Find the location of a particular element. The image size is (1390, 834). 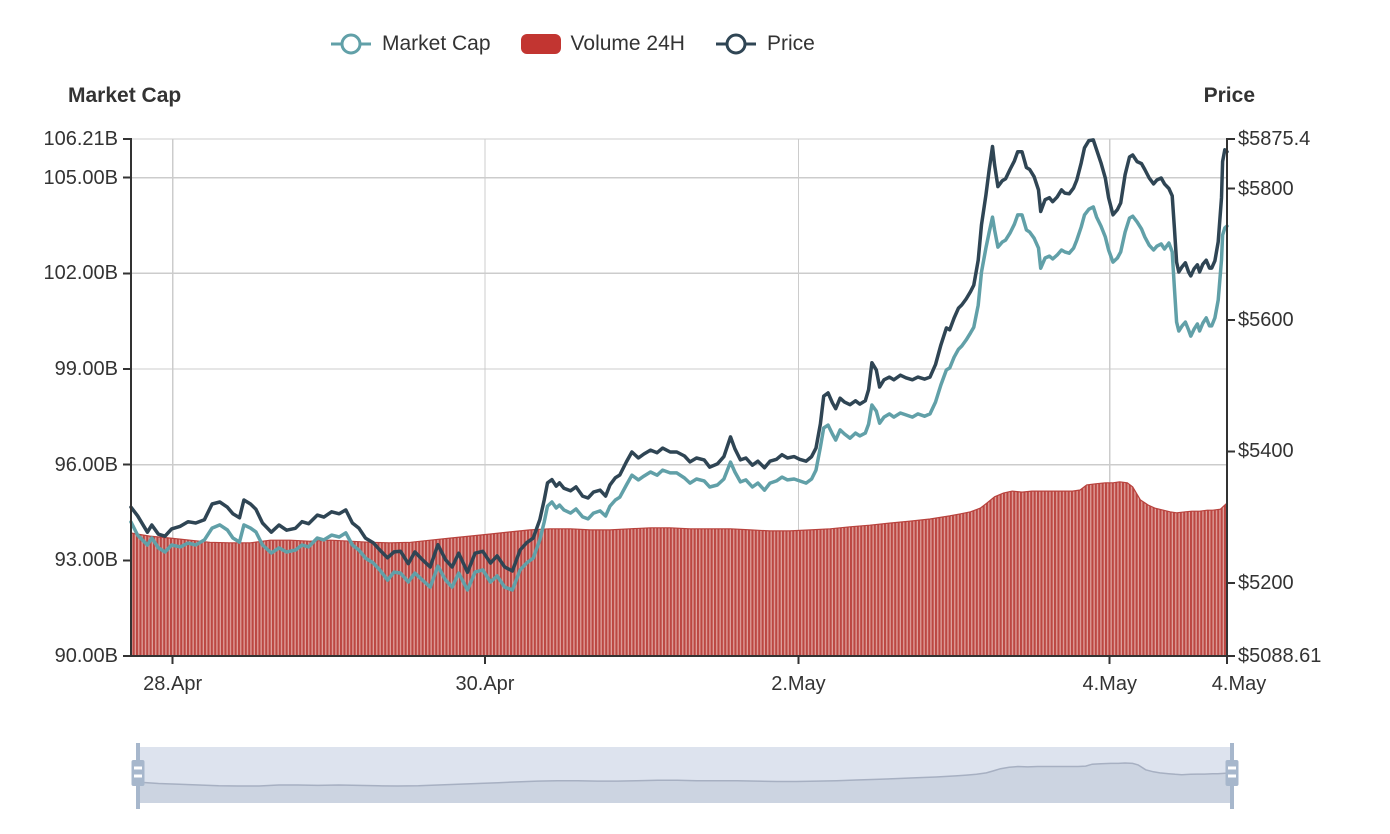

volume-top-edge is located at coordinates (679, 512).